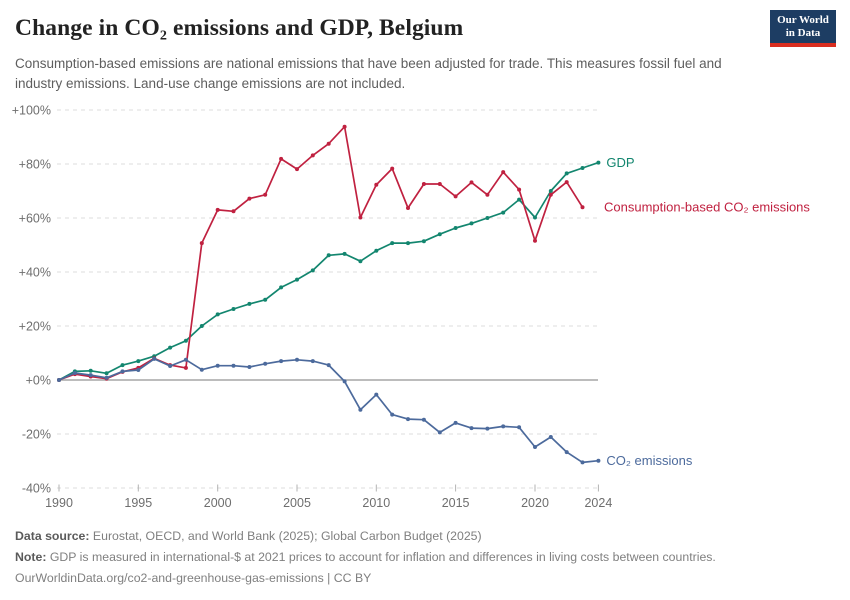  I want to click on owid-logo: Our World in Data, so click(803, 28).